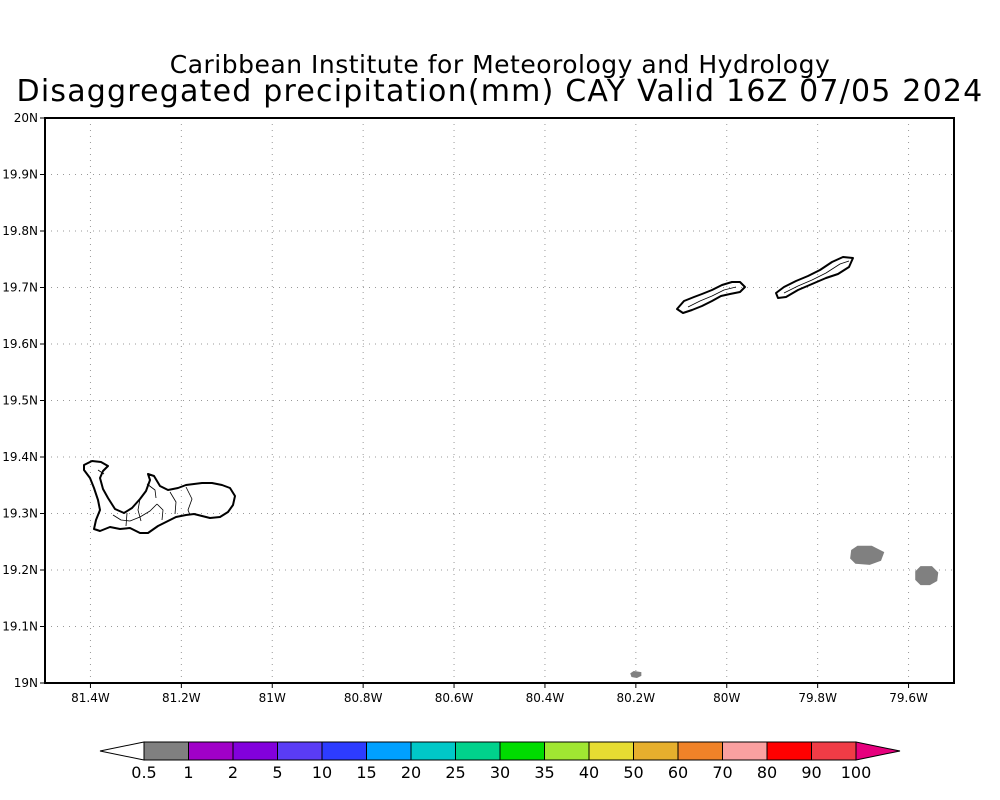 The image size is (1000, 800). What do you see at coordinates (817, 698) in the screenshot?
I see `lon-tick-label: 79.8W` at bounding box center [817, 698].